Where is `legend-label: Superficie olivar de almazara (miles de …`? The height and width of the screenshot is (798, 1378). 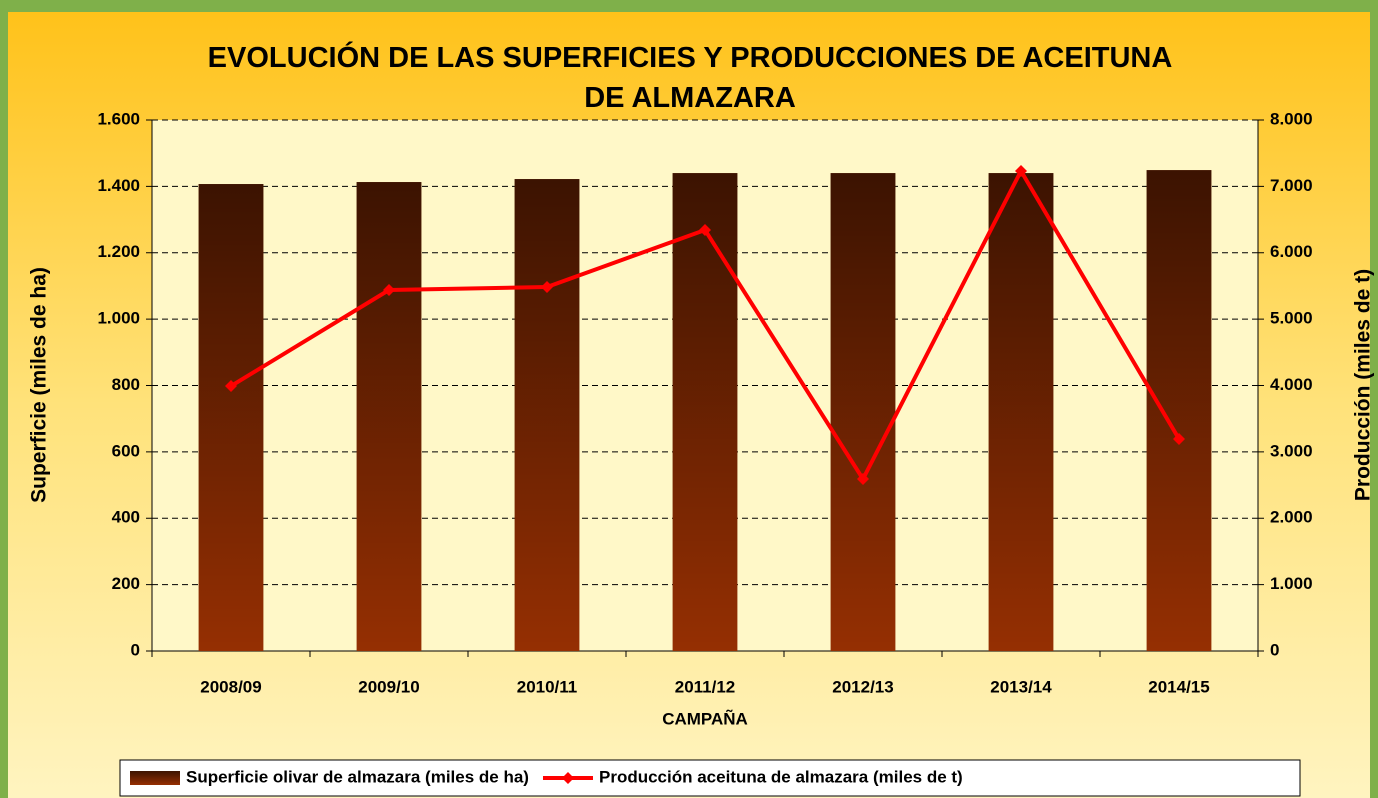
legend-label: Superficie olivar de almazara (miles de … is located at coordinates (357, 776).